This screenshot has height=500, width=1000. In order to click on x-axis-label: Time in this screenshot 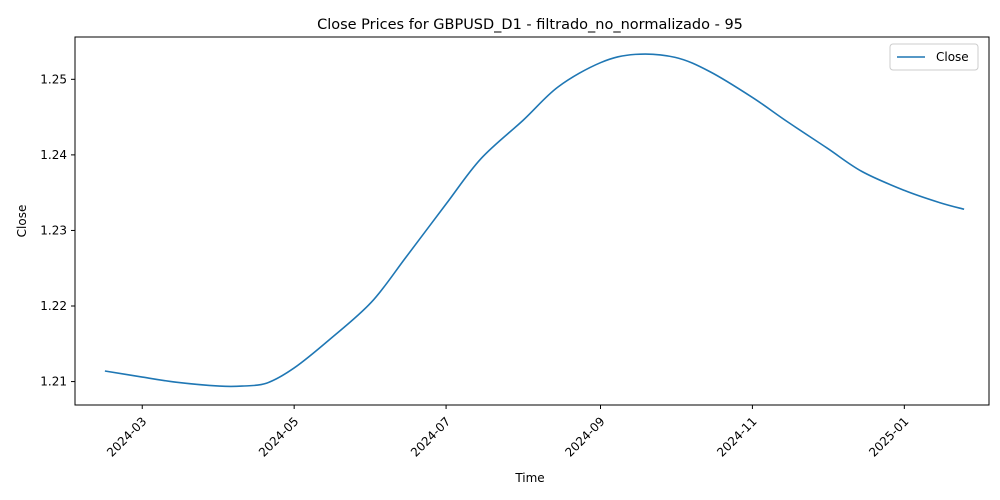, I will do `click(529, 478)`.